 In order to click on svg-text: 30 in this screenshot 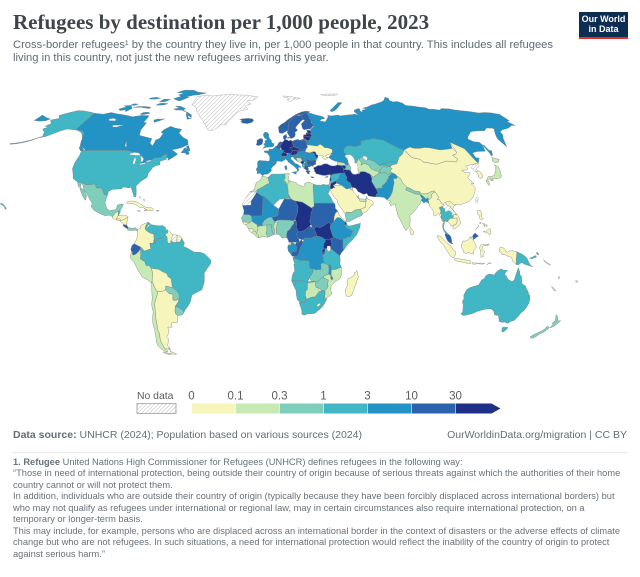, I will do `click(455, 397)`.